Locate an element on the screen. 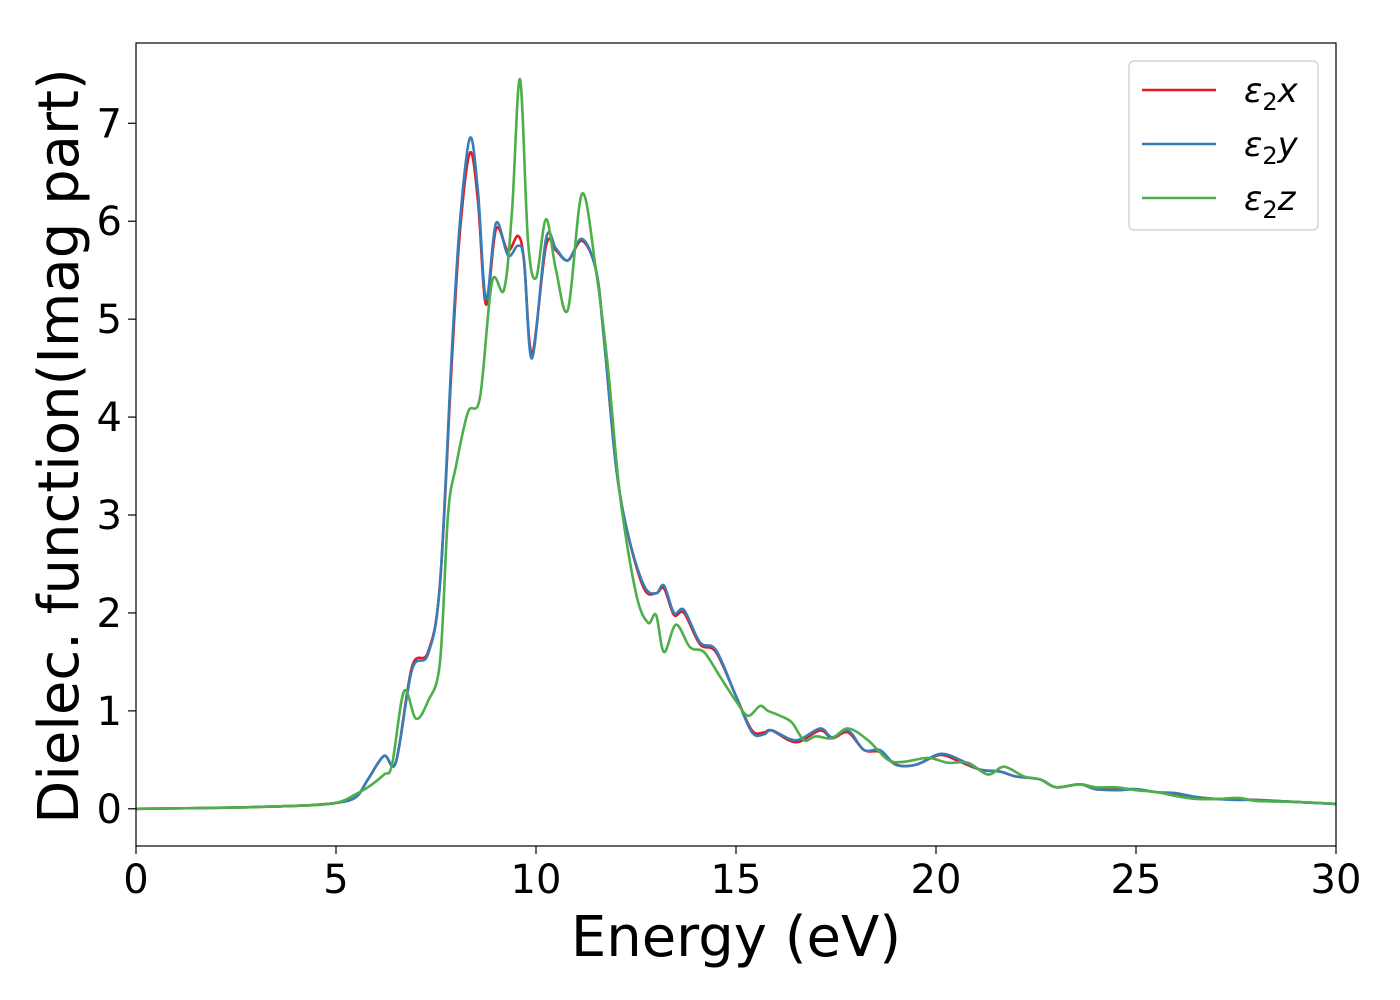  y-tick-label: 3 is located at coordinates (109, 516).